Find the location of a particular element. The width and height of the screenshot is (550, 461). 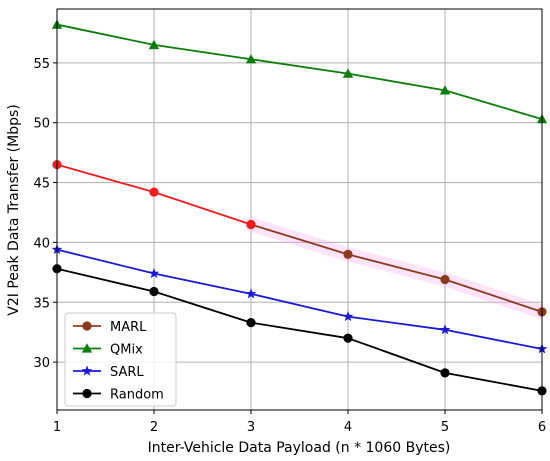

y-tick-label: 35 is located at coordinates (41, 303).